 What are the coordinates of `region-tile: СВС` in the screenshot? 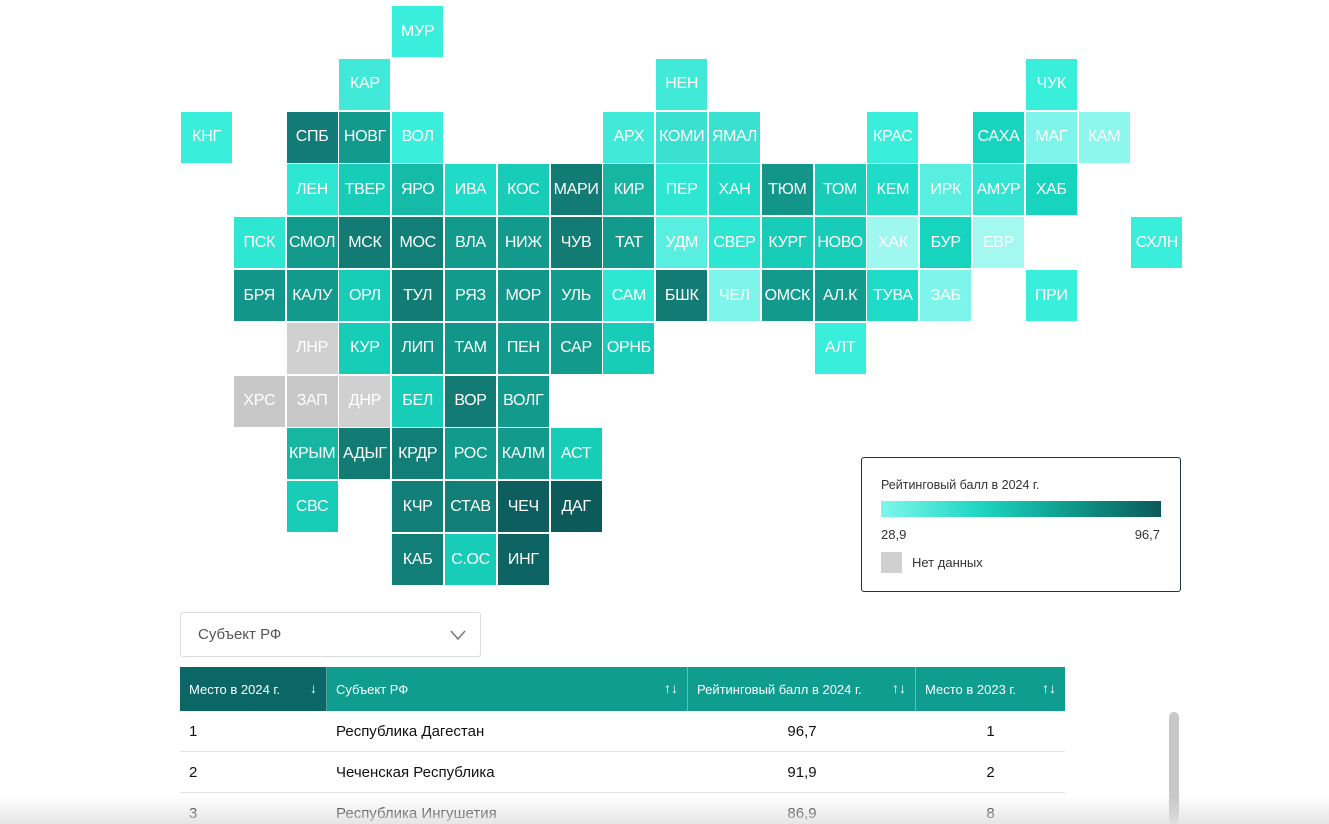 It's located at (312, 507).